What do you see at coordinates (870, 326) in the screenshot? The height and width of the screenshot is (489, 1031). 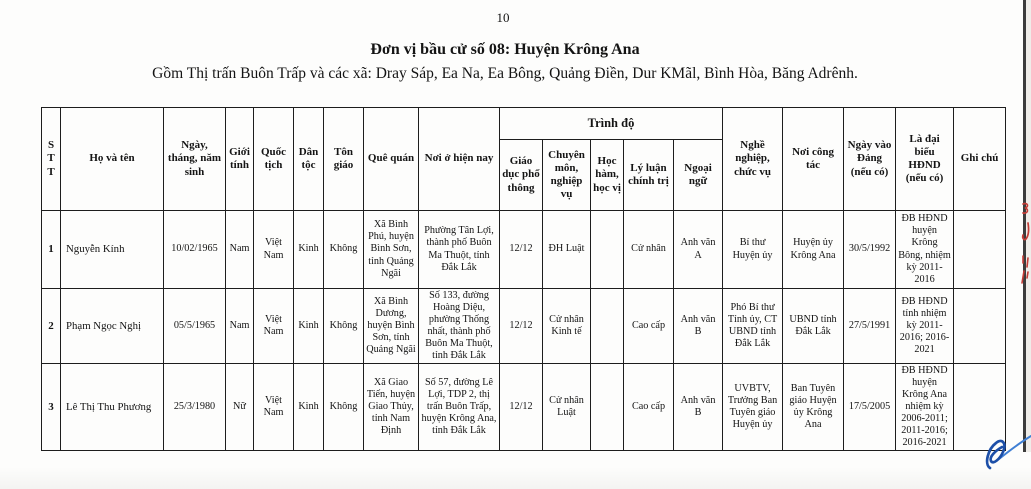 I see `table-cell: 27/5/1991` at bounding box center [870, 326].